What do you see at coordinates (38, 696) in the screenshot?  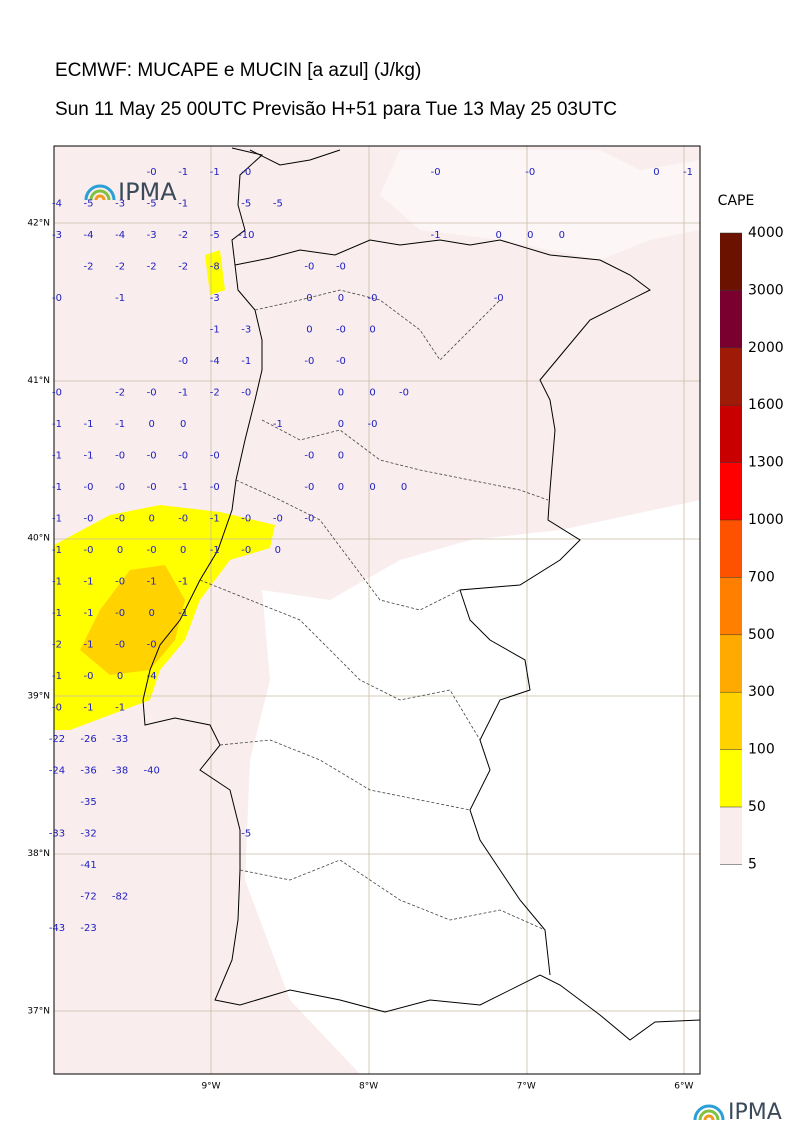 I see `lat-label: 39°N` at bounding box center [38, 696].